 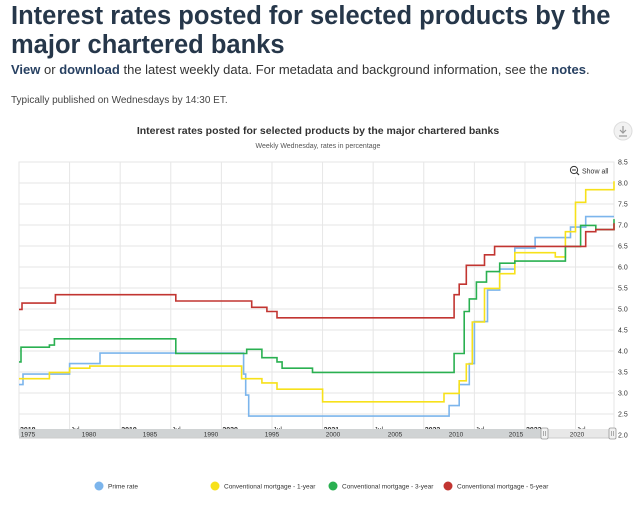 I want to click on export-button, so click(x=623, y=131).